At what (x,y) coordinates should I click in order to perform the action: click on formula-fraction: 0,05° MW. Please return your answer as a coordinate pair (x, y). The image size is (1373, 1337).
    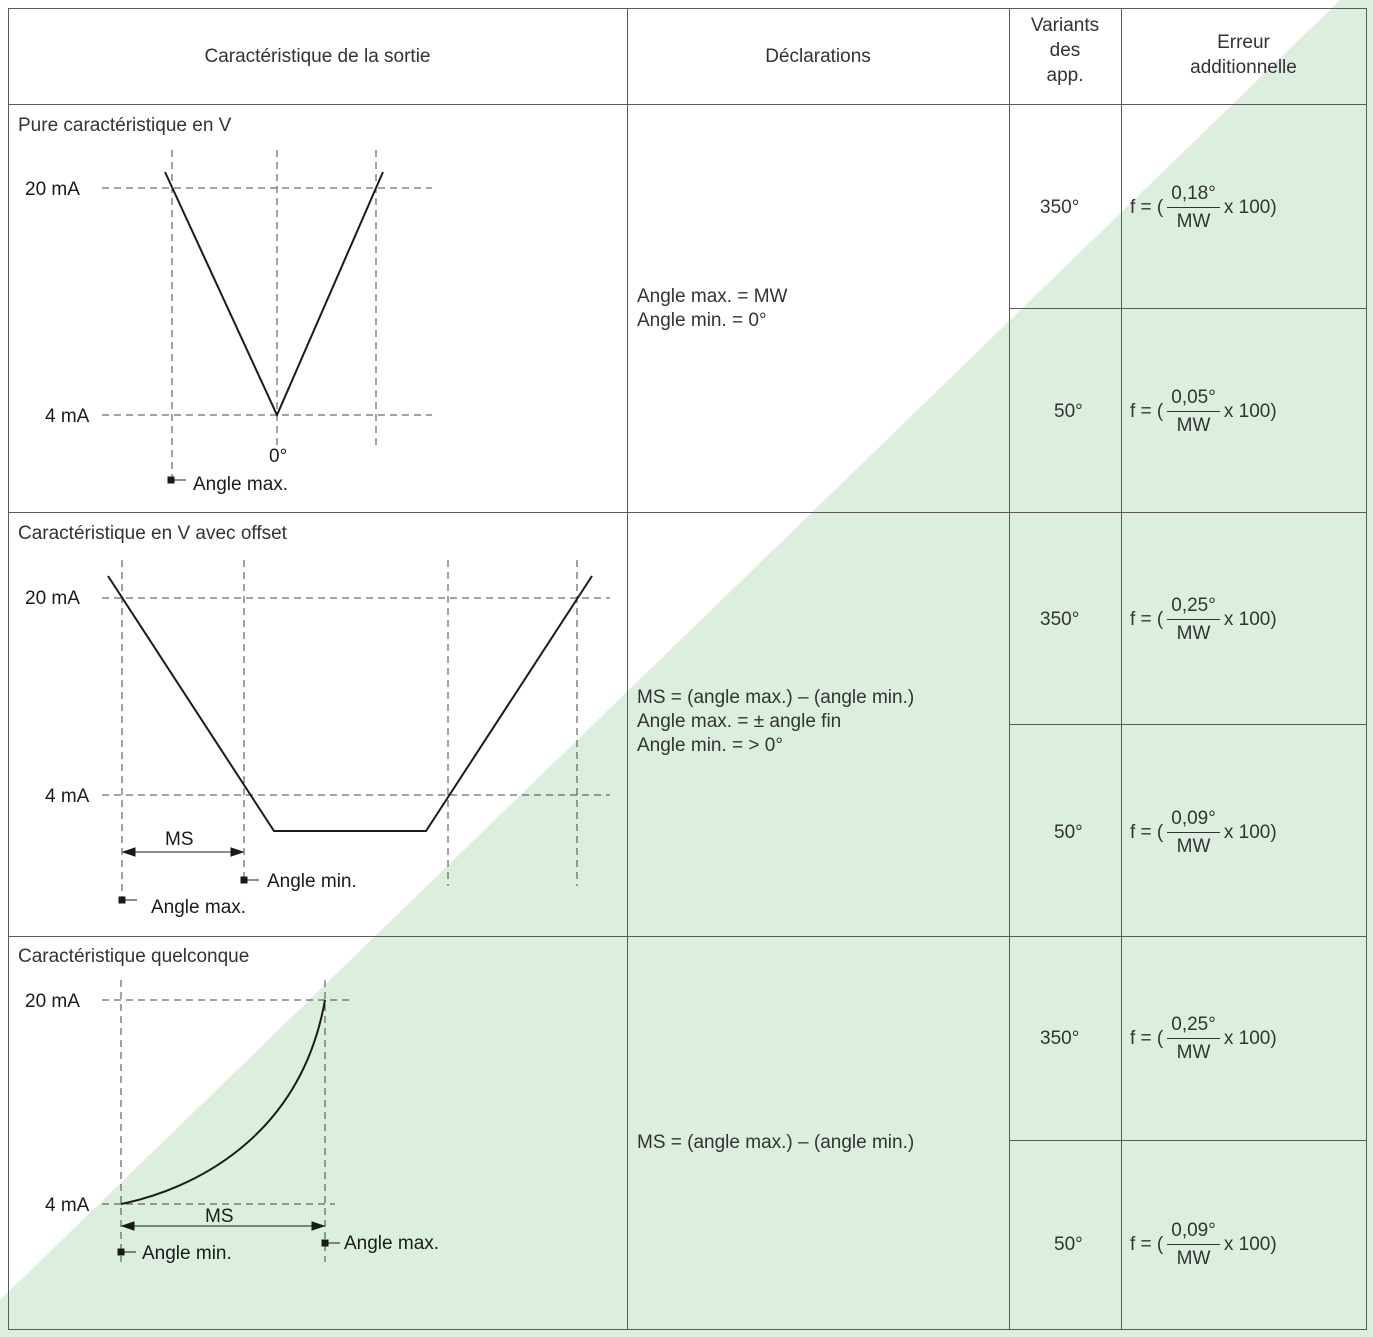
    Looking at the image, I should click on (1193, 412).